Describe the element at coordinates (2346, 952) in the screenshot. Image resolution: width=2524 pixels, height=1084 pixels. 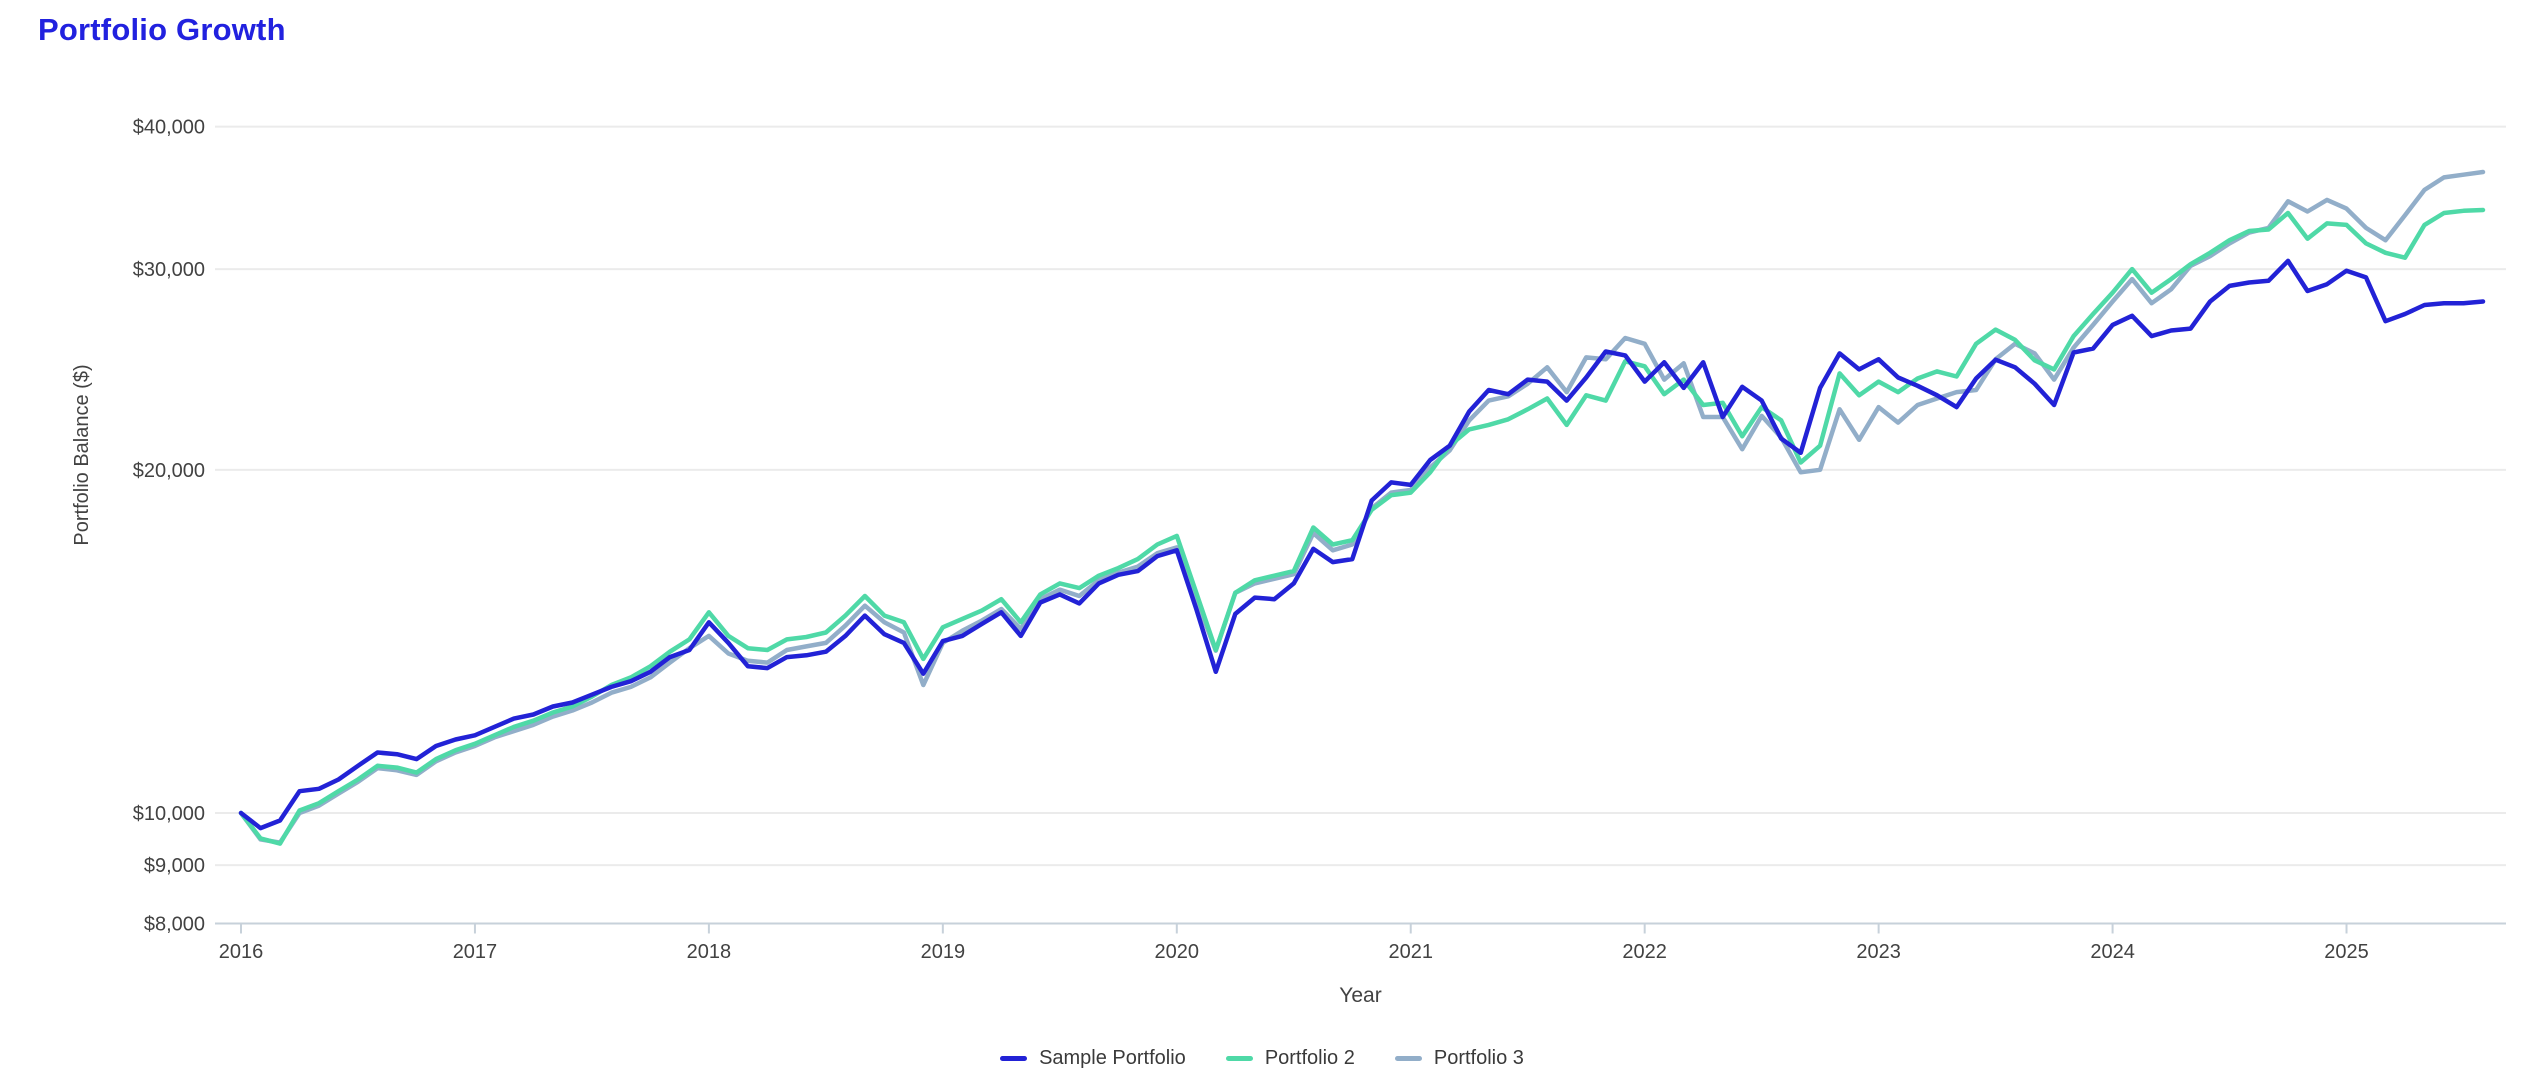
I see `x-tick-label-2025: 2025` at that location.